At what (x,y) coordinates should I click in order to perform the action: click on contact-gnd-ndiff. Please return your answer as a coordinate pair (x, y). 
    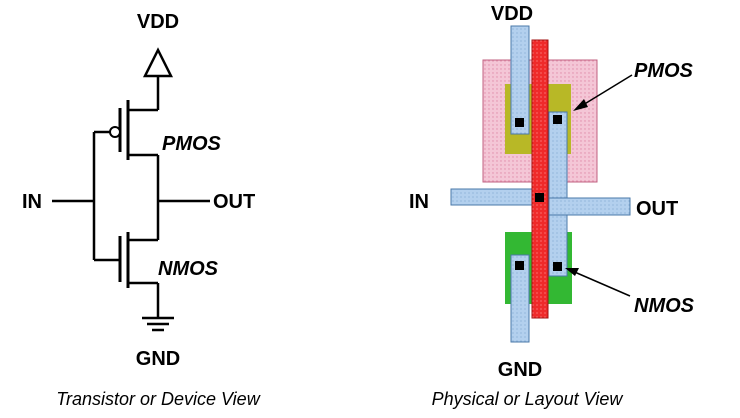
    Looking at the image, I should click on (519, 265).